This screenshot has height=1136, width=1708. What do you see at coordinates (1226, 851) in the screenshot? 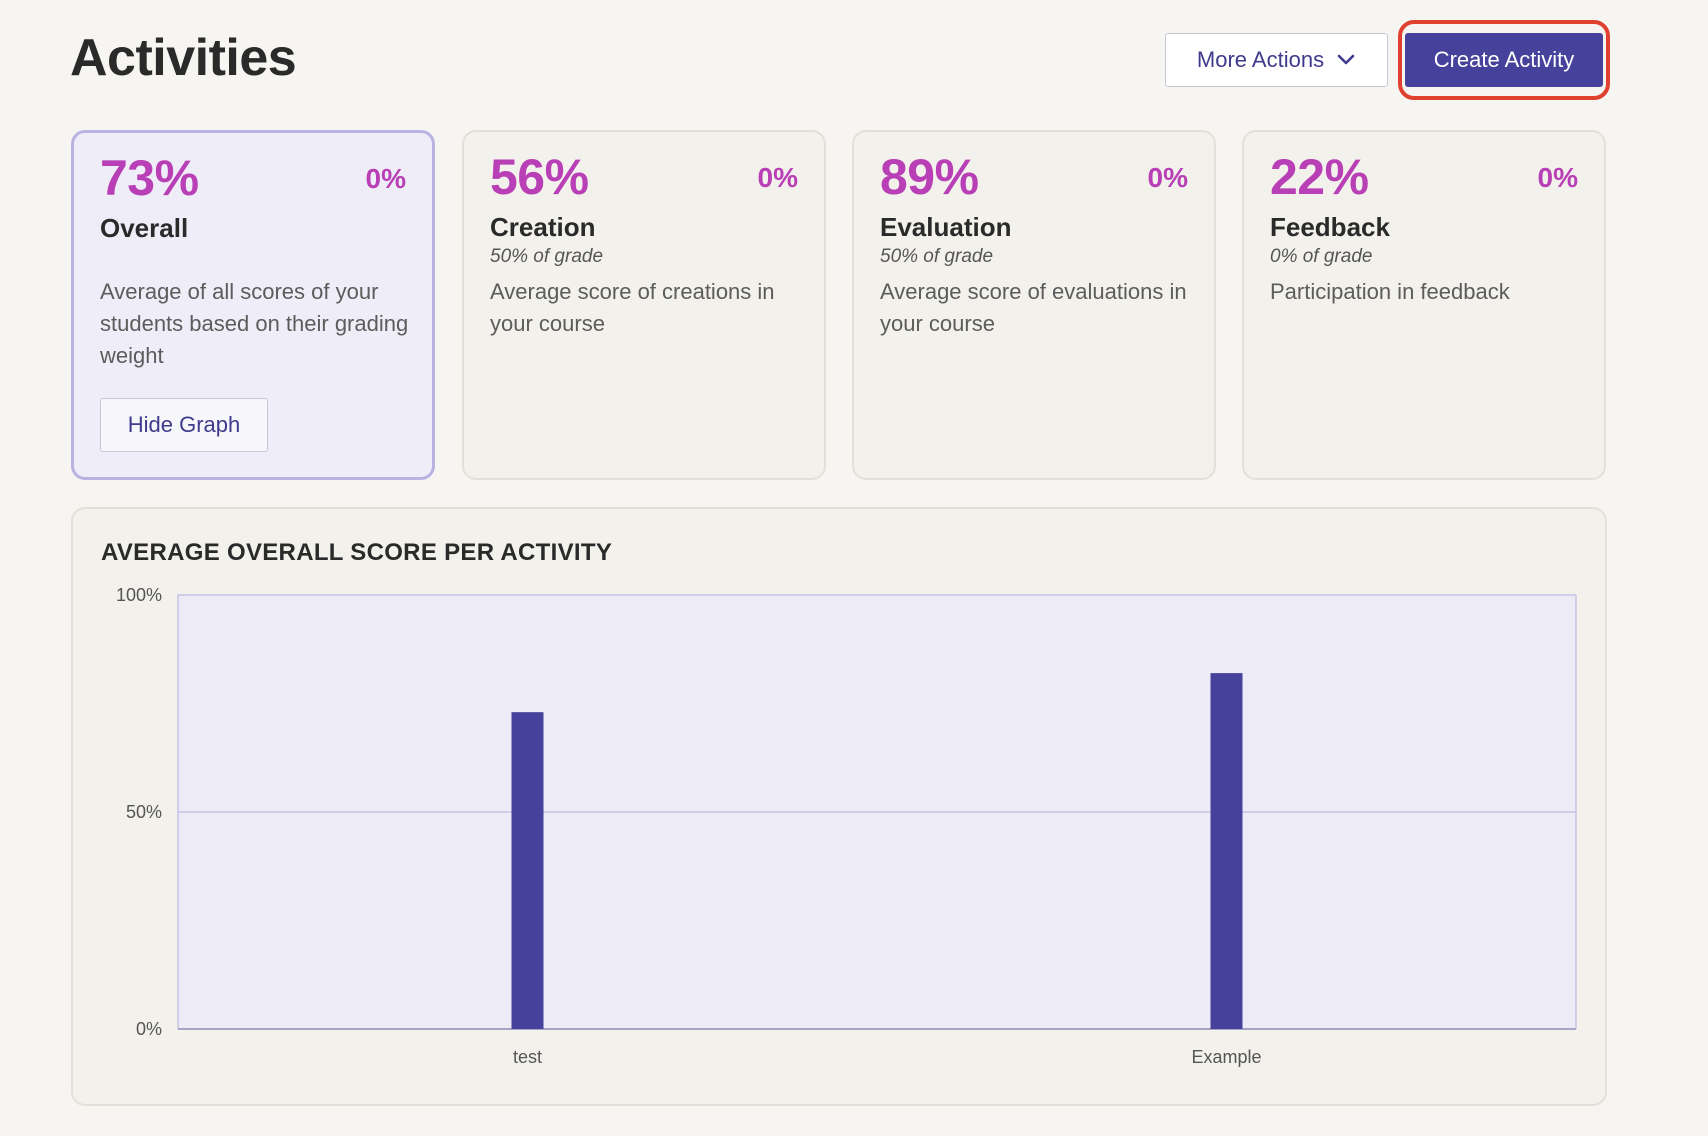
I see `bar-example` at bounding box center [1226, 851].